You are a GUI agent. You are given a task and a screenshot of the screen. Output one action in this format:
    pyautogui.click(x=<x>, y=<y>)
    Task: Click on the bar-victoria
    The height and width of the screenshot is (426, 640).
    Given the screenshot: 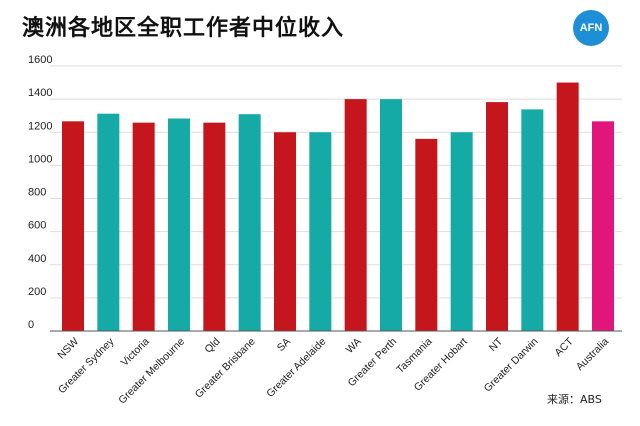 What is the action you would take?
    pyautogui.click(x=143, y=226)
    